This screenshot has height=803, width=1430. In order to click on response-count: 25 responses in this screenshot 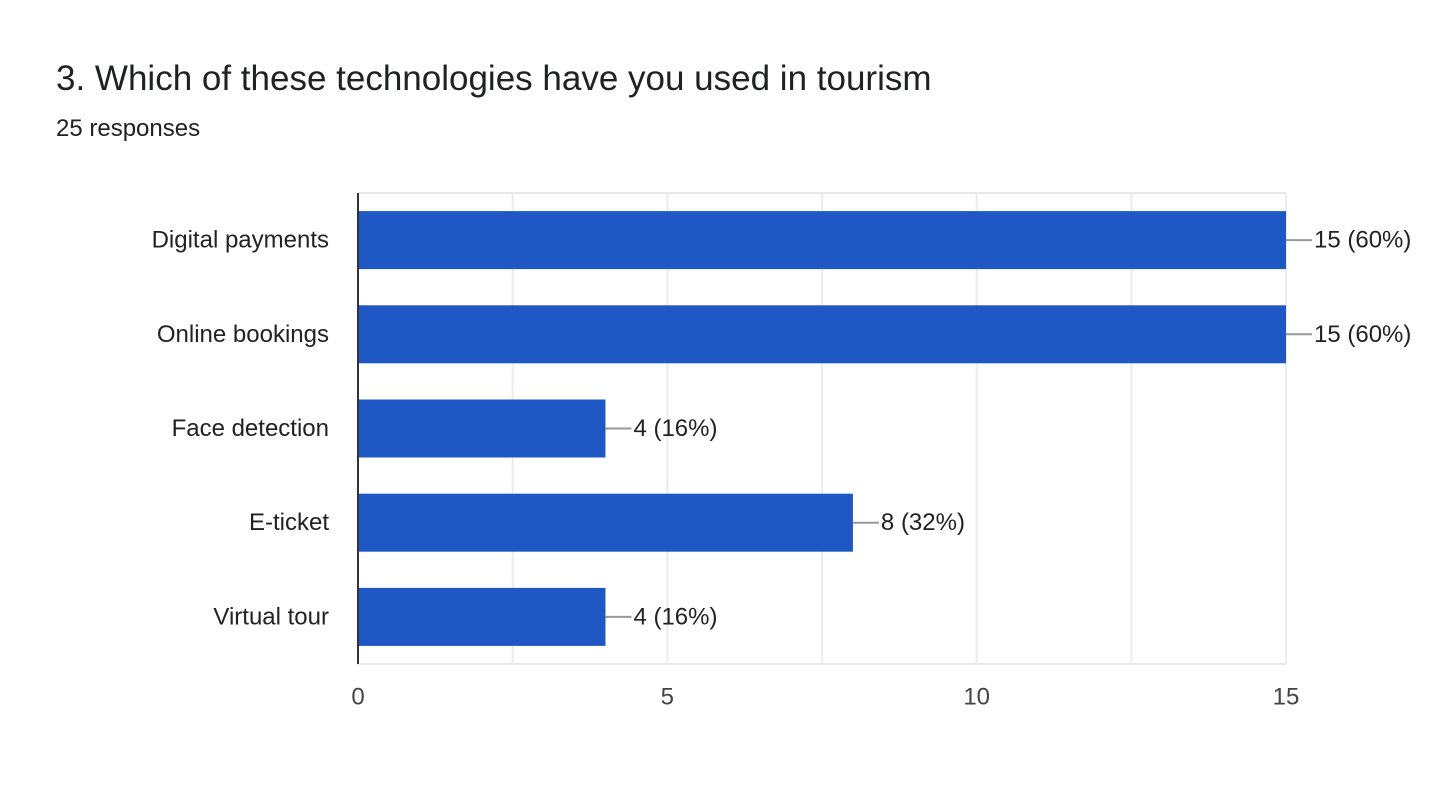, I will do `click(128, 128)`.